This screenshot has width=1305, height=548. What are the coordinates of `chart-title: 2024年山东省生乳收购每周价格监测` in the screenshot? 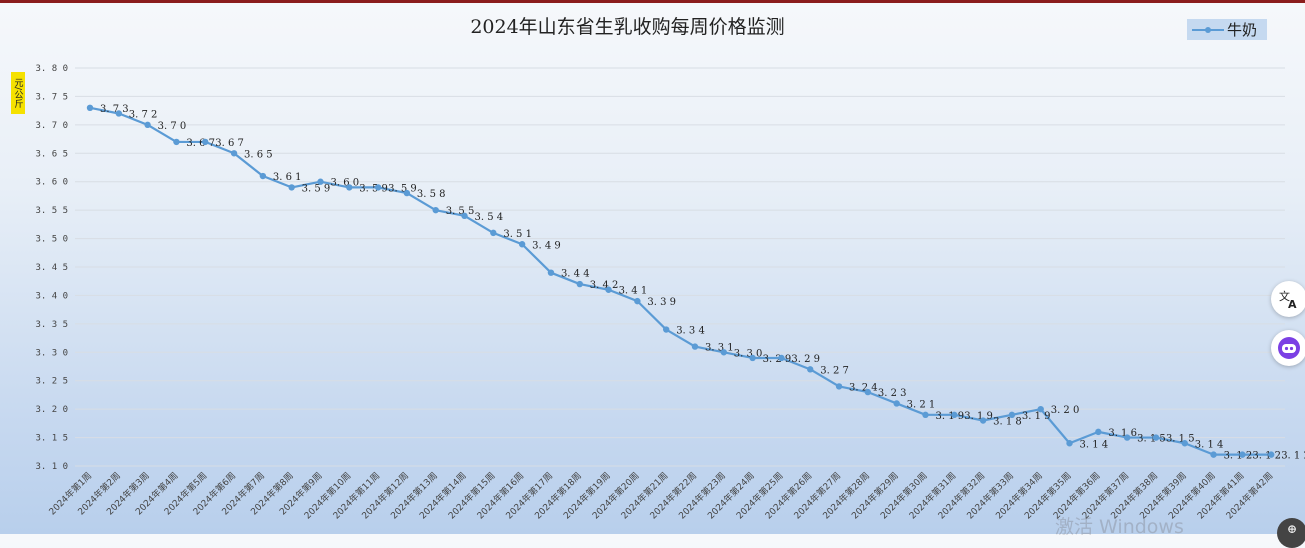 It's located at (627, 27).